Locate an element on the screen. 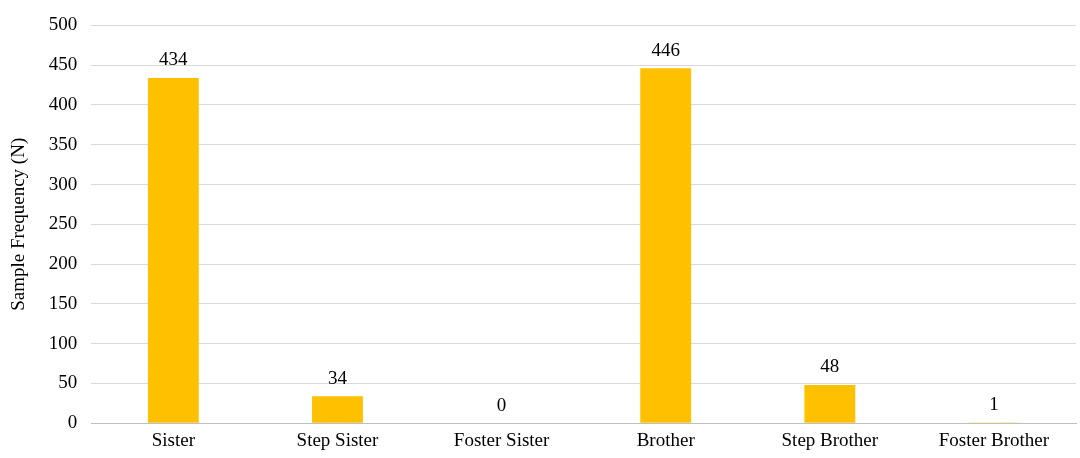 The image size is (1080, 458). y-axis-title: Sample Frequency (N) is located at coordinates (18, 224).